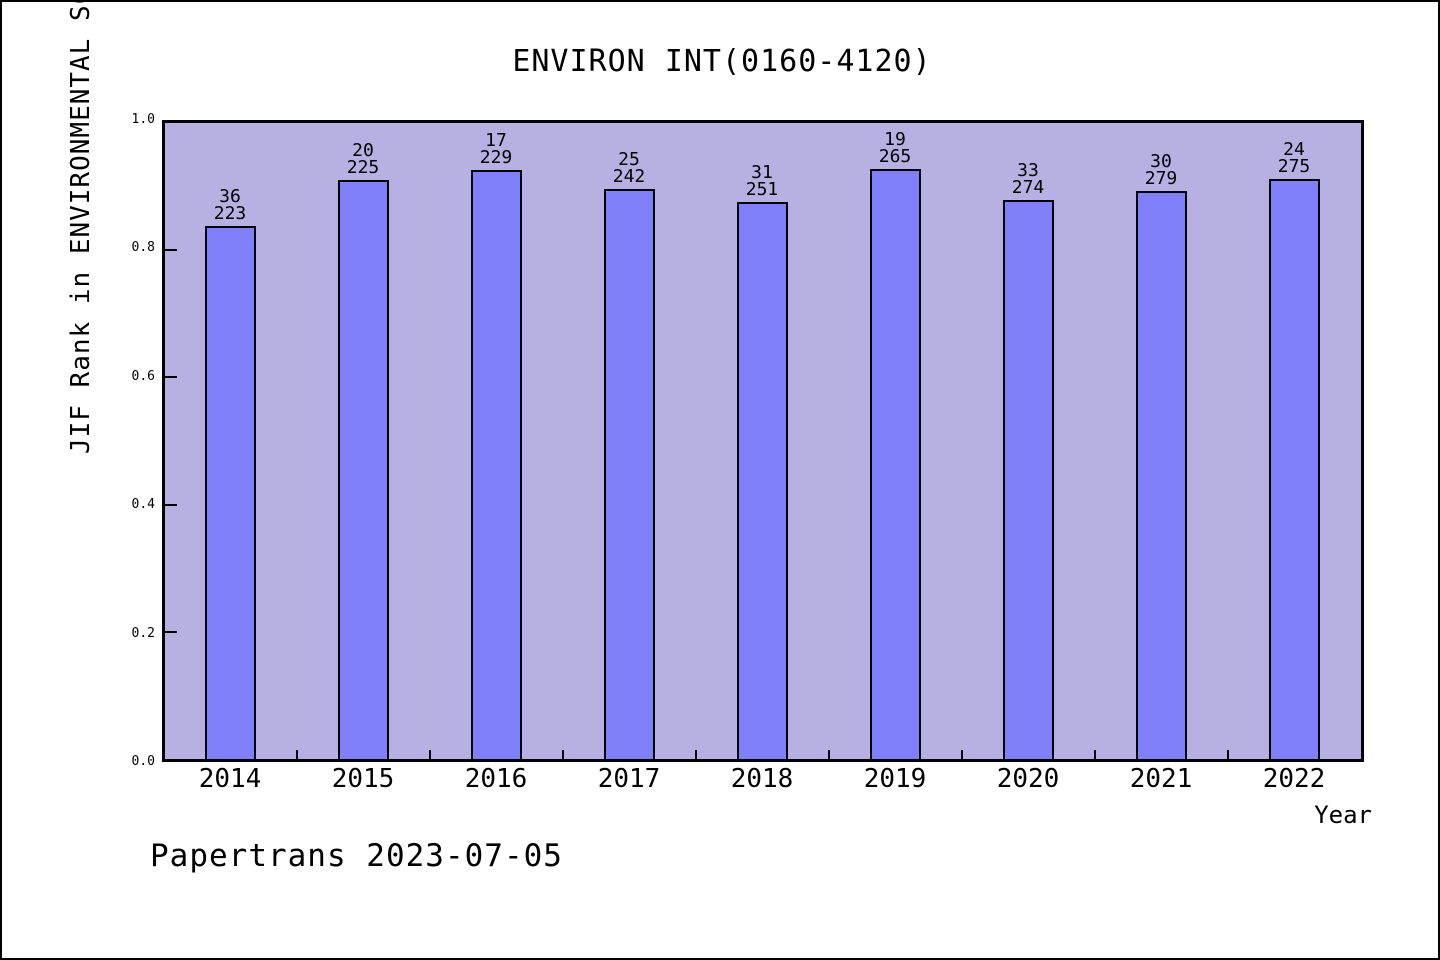 This screenshot has height=960, width=1440. Describe the element at coordinates (363, 159) in the screenshot. I see `bar-value-label-2015: 20 225` at that location.